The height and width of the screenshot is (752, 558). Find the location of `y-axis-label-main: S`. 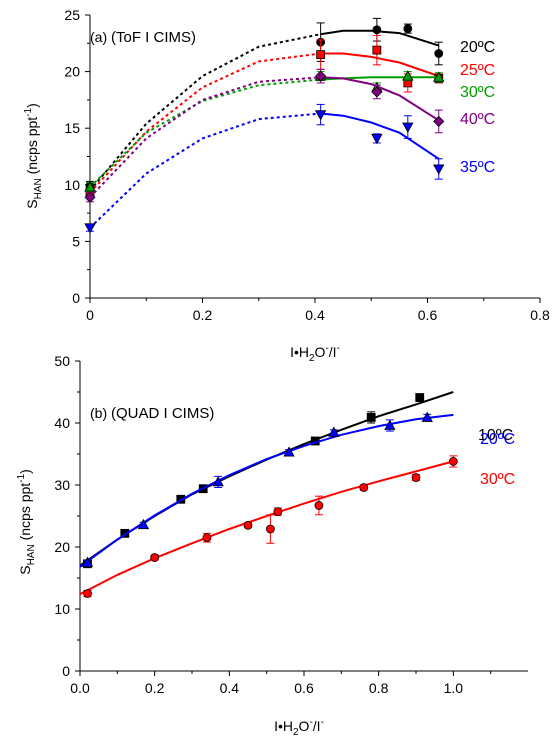

y-axis-label-main: S is located at coordinates (25, 569).